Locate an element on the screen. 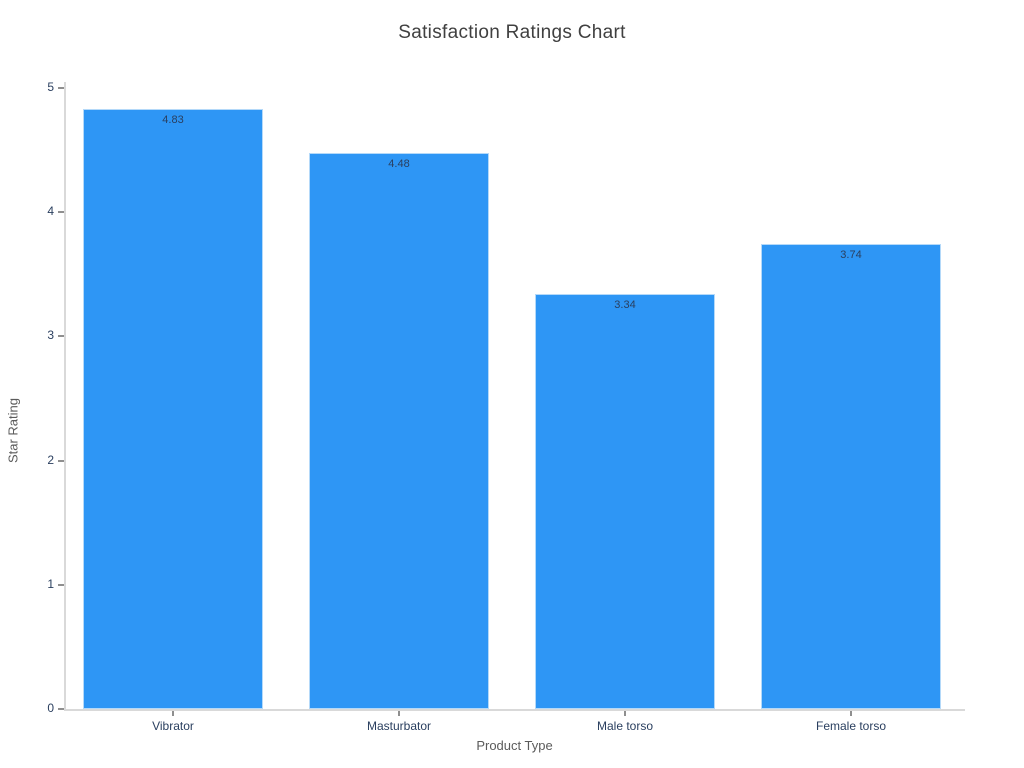 The image size is (1024, 768). y-tick-label-4: 4 is located at coordinates (50, 211).